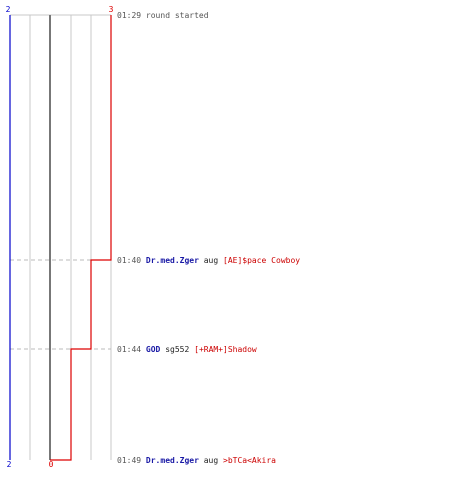 This screenshot has height=500, width=450. I want to click on event-time: 01:49, so click(129, 460).